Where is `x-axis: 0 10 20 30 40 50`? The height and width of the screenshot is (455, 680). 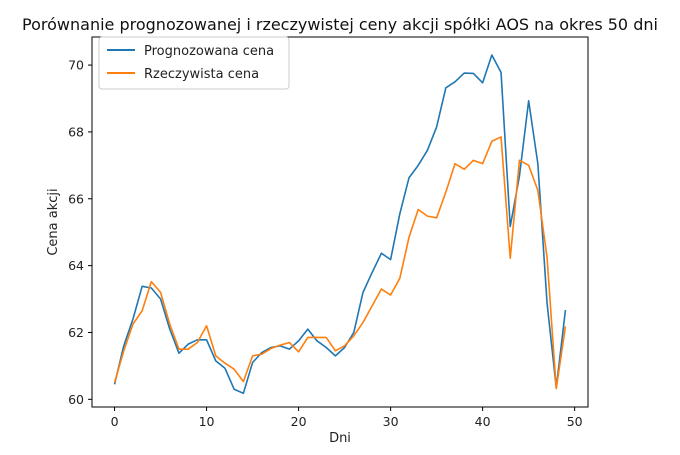 x-axis: 0 10 20 30 40 50 is located at coordinates (347, 418).